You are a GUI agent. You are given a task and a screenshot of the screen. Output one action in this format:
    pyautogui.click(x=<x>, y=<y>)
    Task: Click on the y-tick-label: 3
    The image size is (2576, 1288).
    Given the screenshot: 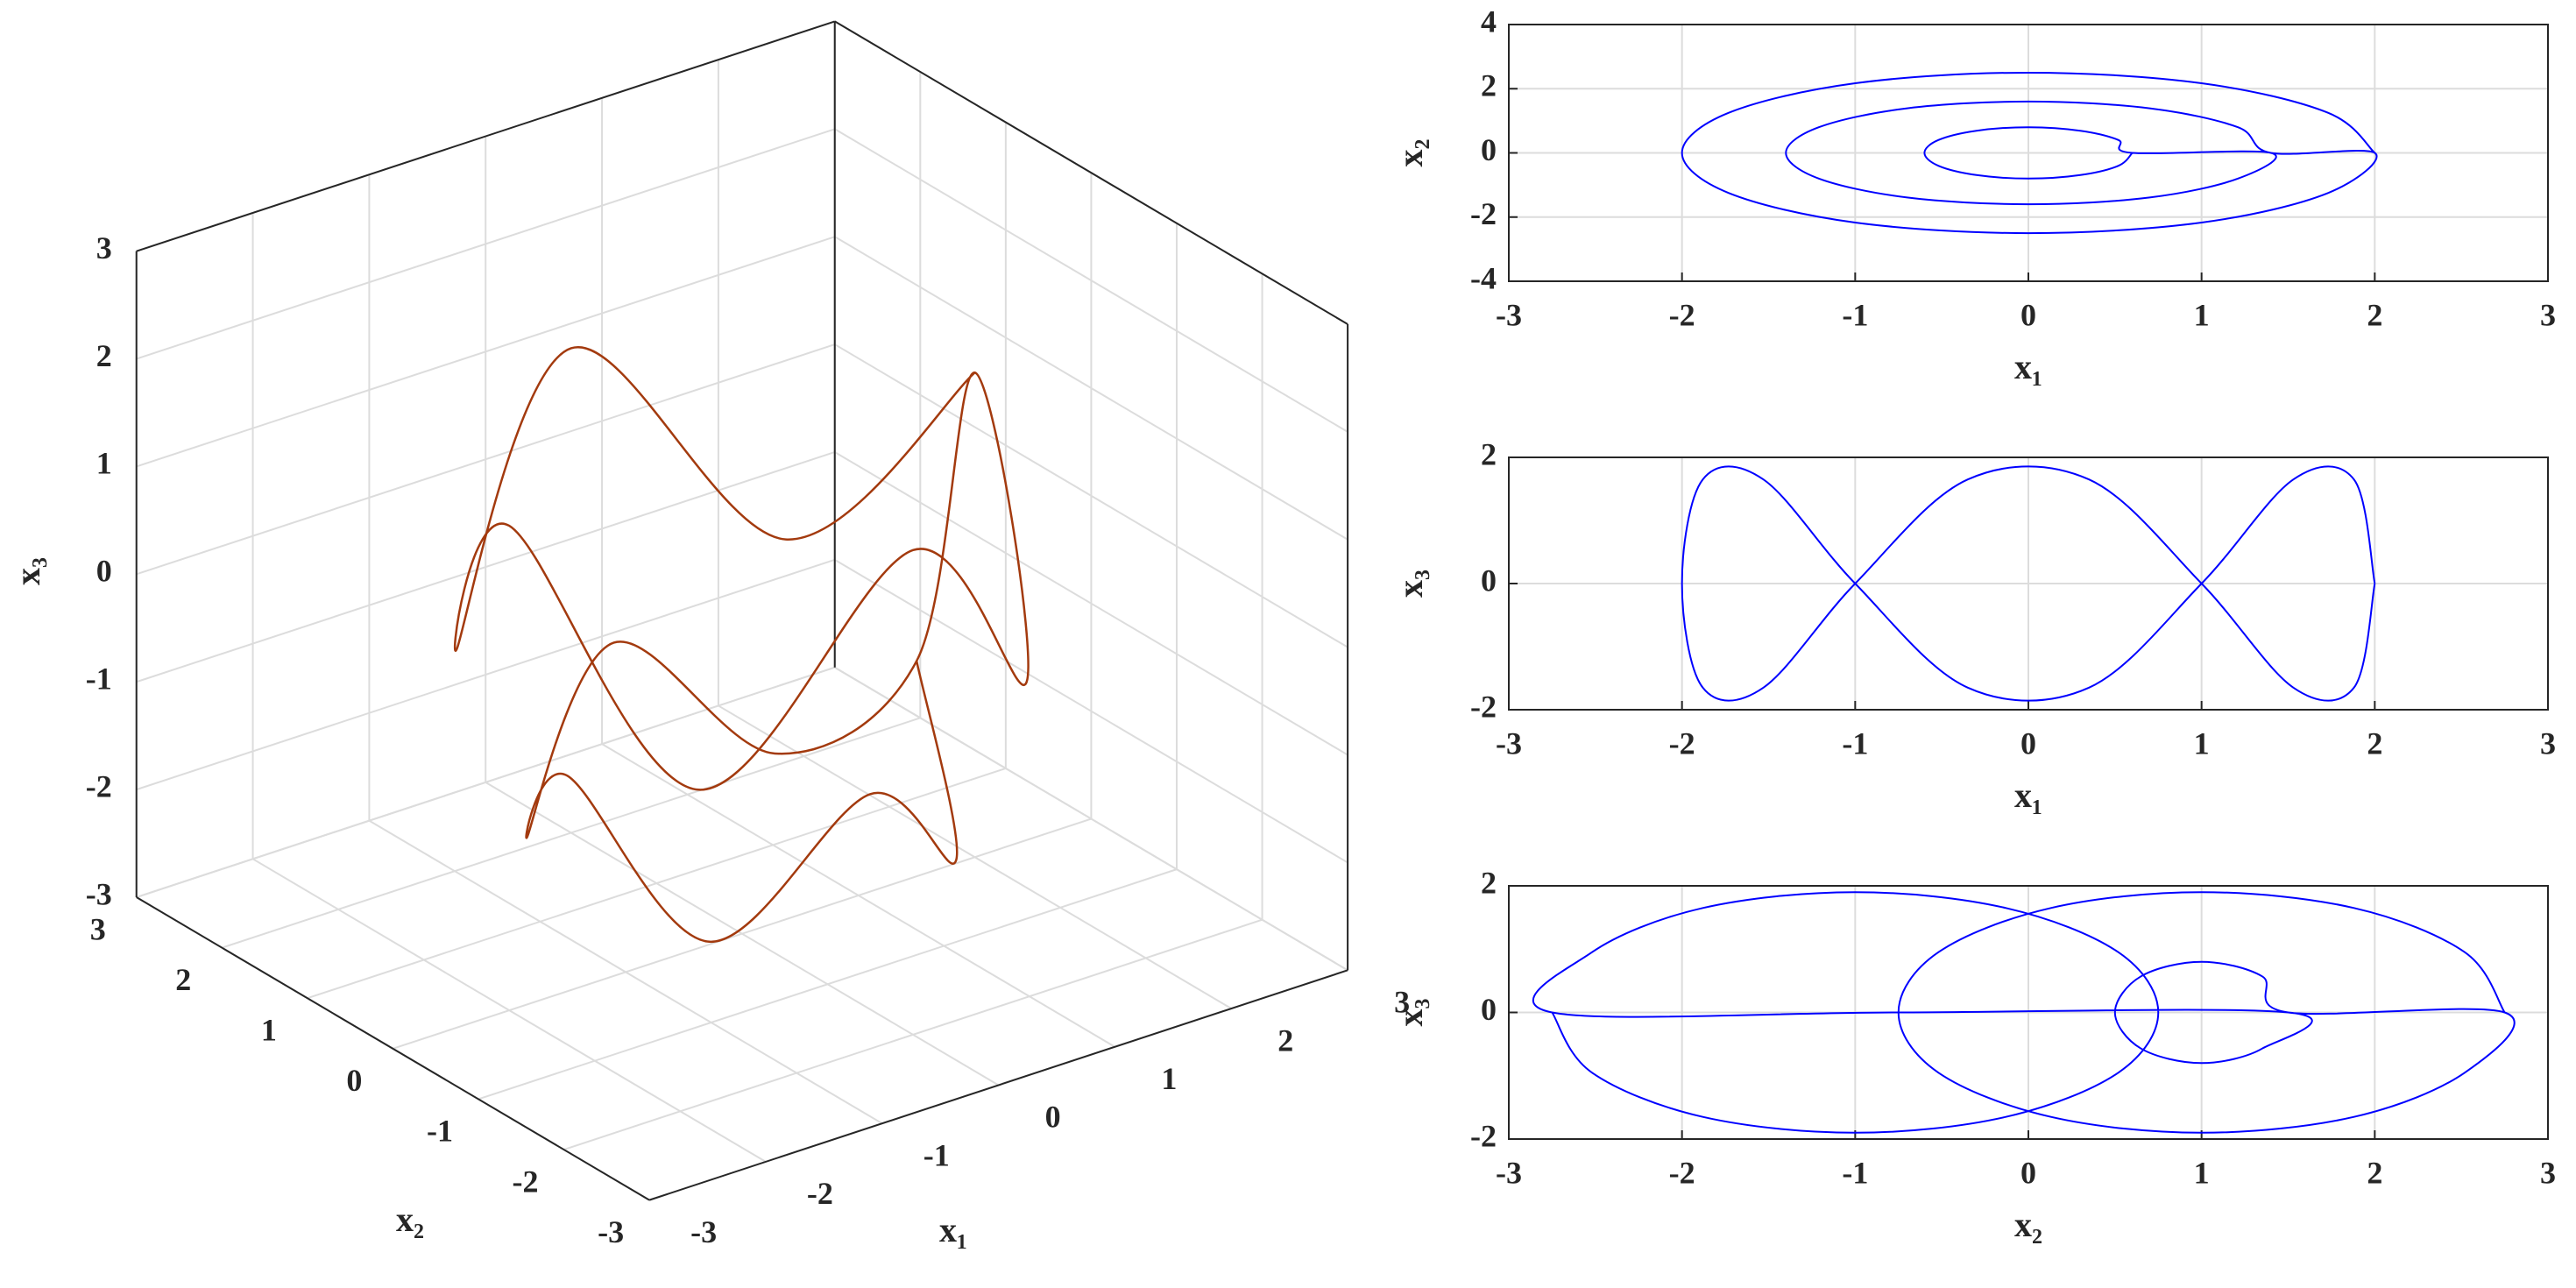 What is the action you would take?
    pyautogui.click(x=98, y=928)
    